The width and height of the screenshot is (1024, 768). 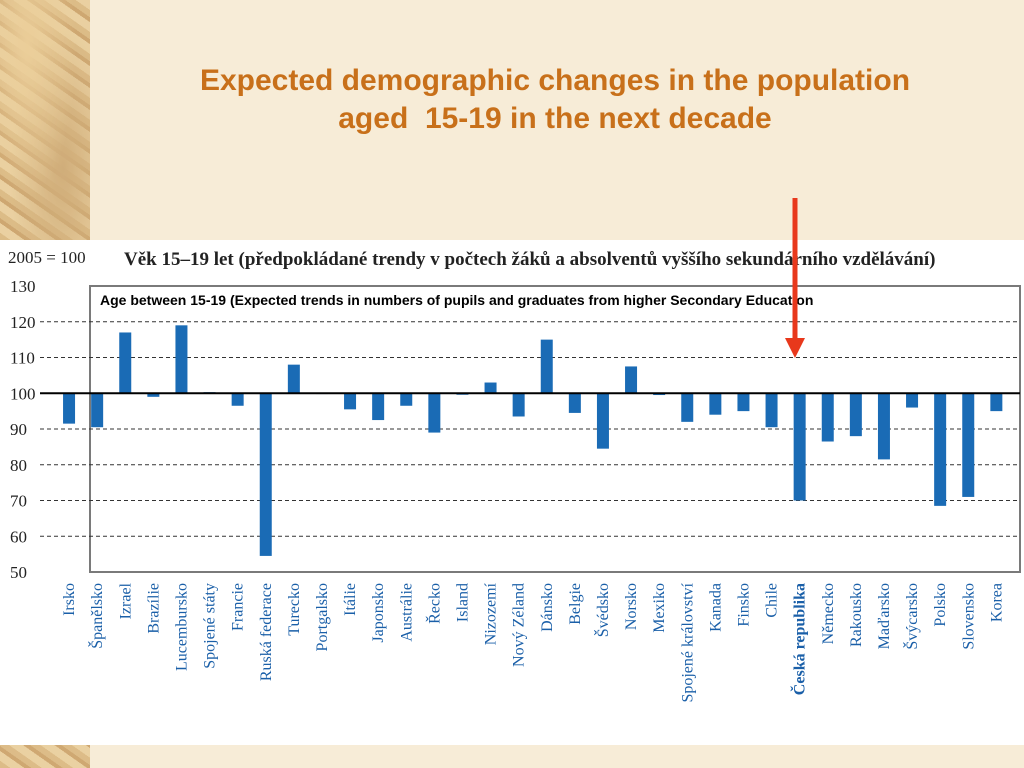 I want to click on x-tick-label: Mexiko, so click(x=659, y=608).